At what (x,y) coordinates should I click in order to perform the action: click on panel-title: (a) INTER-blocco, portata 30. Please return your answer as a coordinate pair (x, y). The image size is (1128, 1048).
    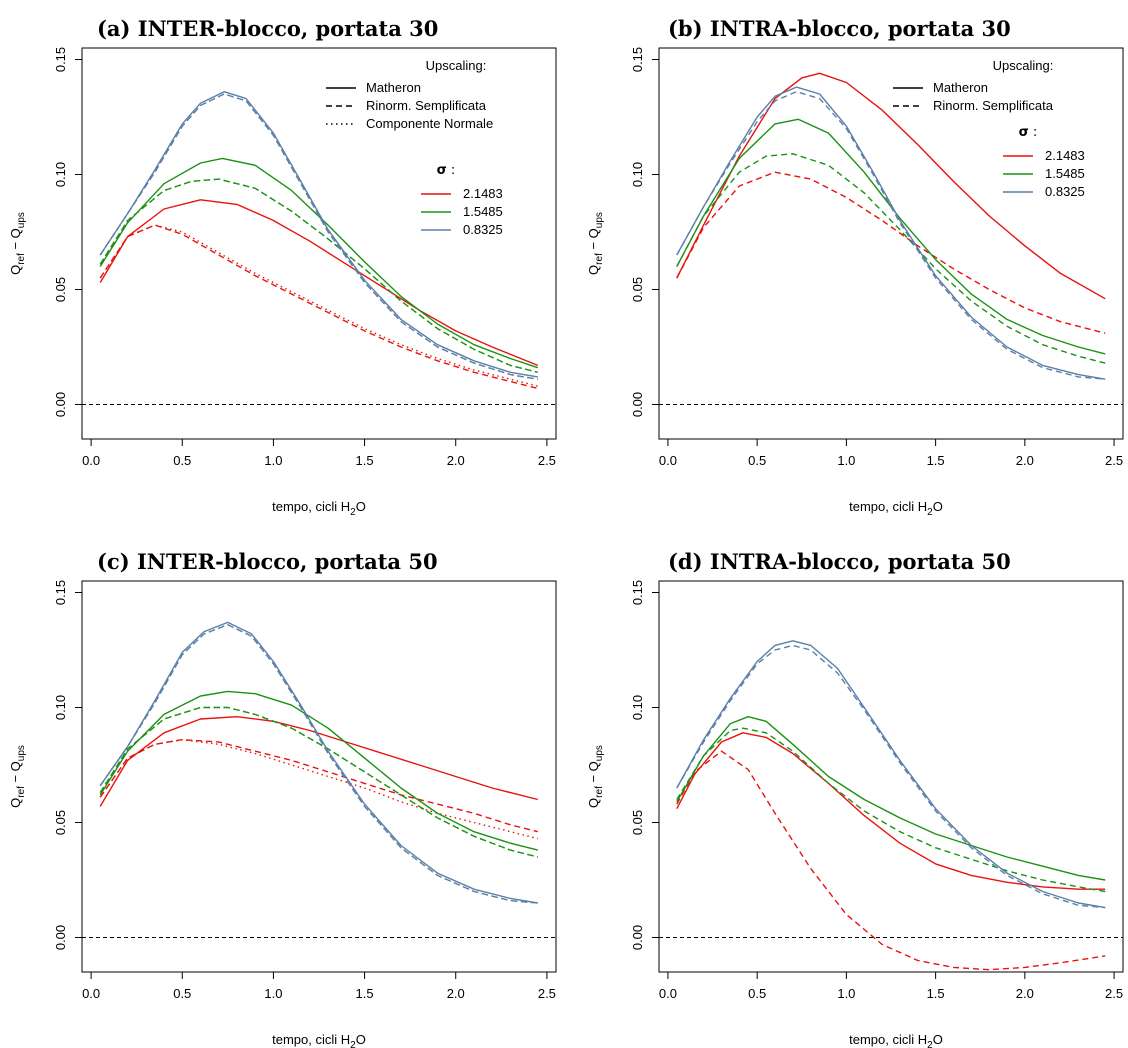
    Looking at the image, I should click on (267, 28).